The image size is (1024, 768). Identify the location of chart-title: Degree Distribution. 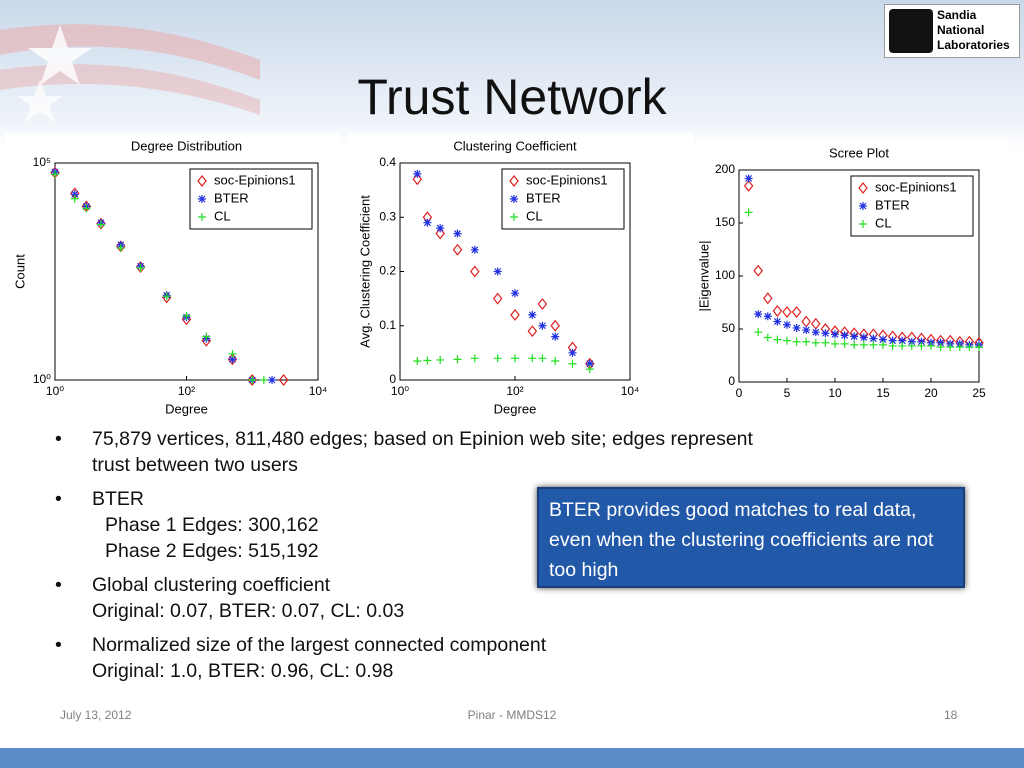
(186, 145).